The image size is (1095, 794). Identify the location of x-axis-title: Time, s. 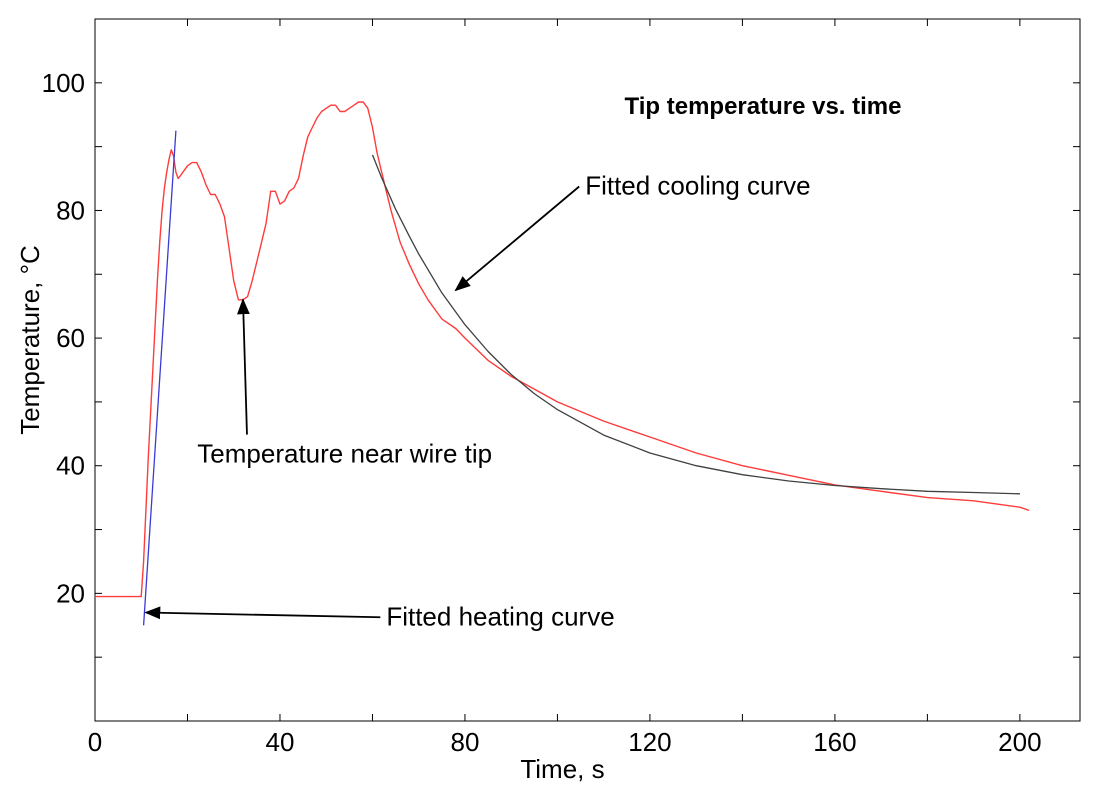
(562, 769).